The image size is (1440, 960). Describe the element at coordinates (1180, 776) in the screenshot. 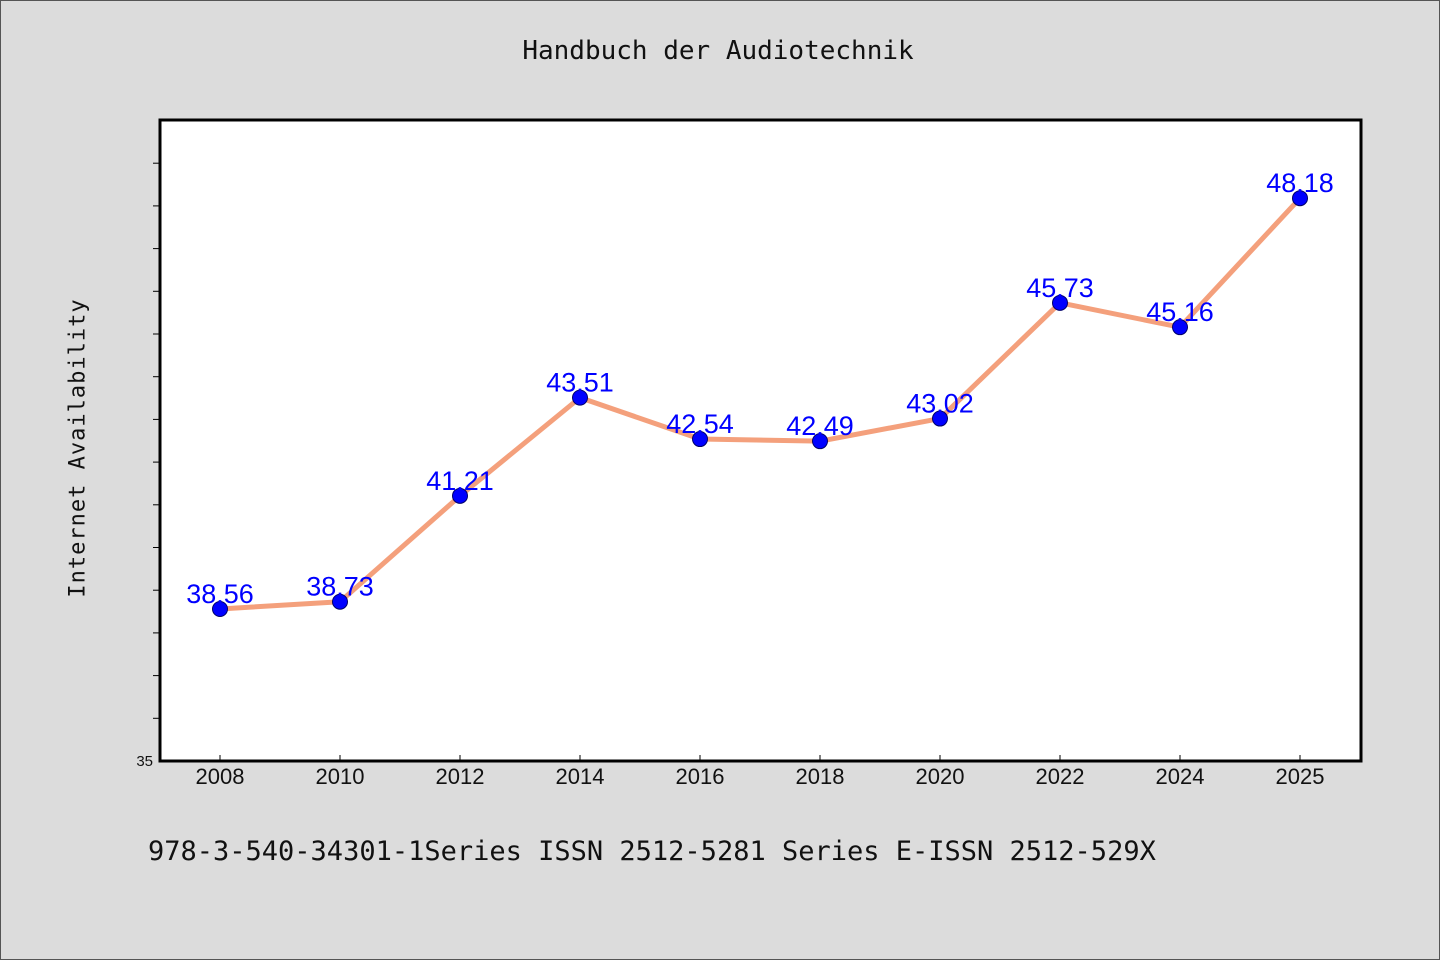

I see `x-tick-label: 2024` at that location.